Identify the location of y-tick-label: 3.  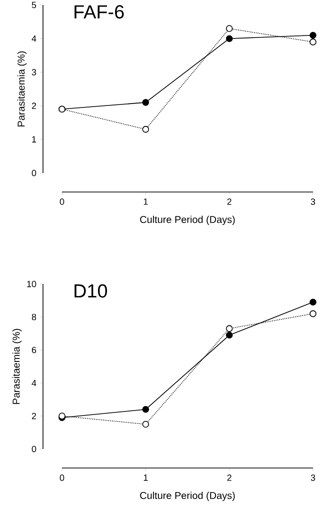
(34, 72).